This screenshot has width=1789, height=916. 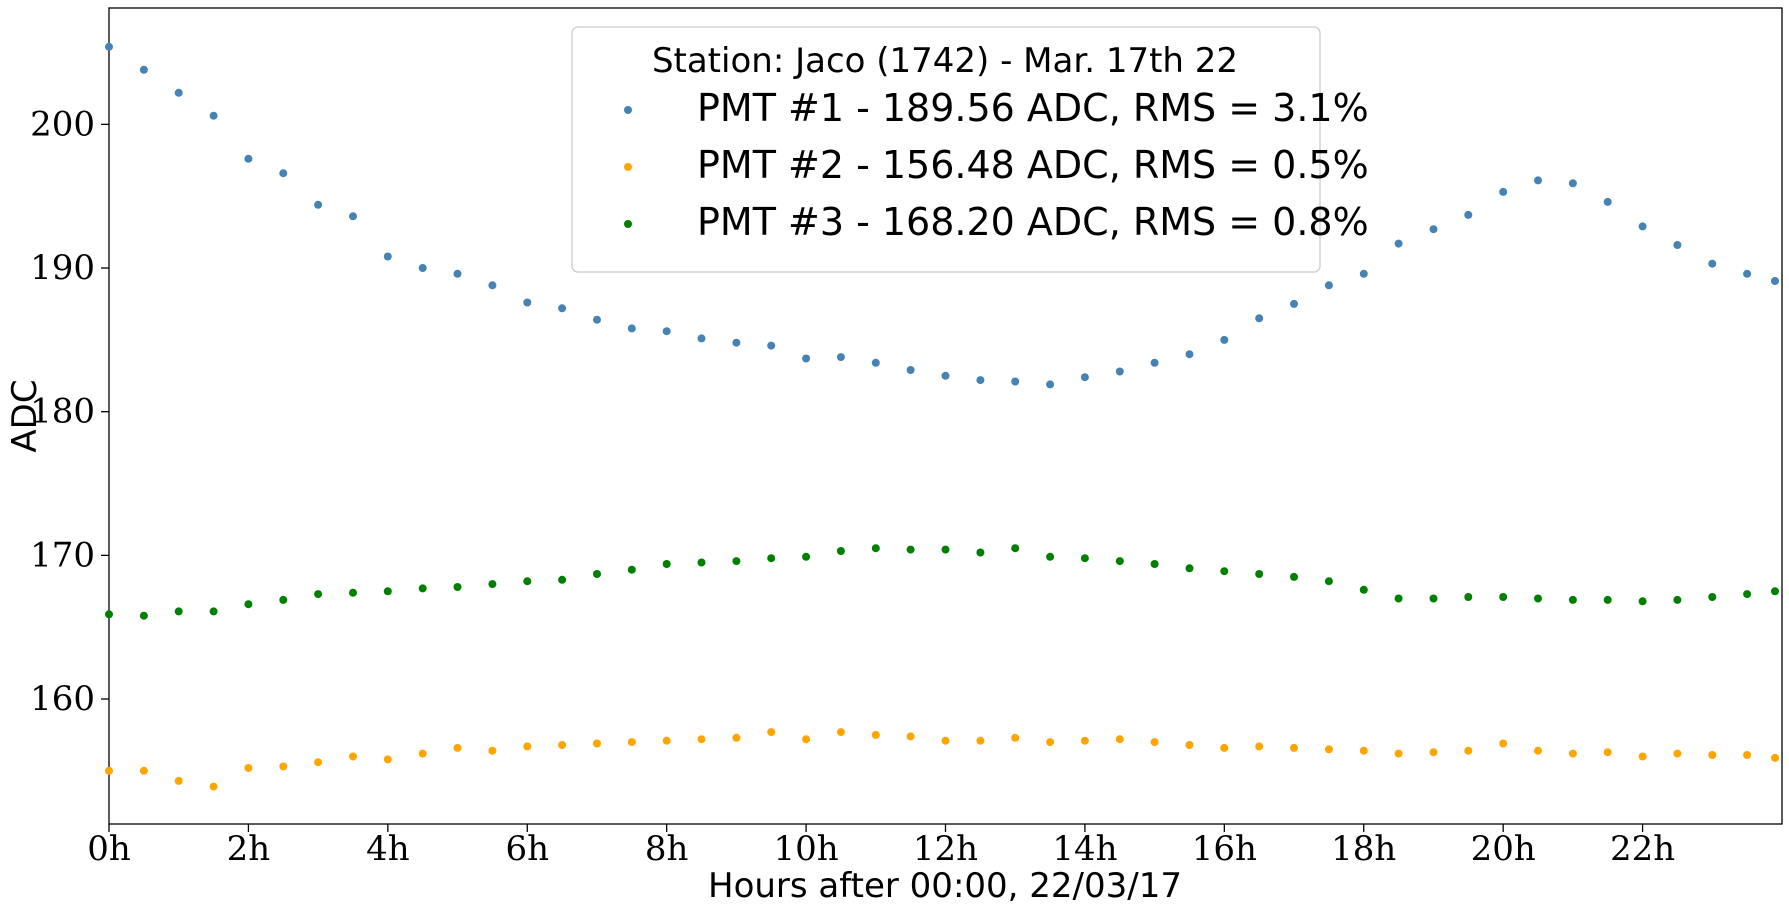 What do you see at coordinates (62, 268) in the screenshot?
I see `y-tick-label: 190` at bounding box center [62, 268].